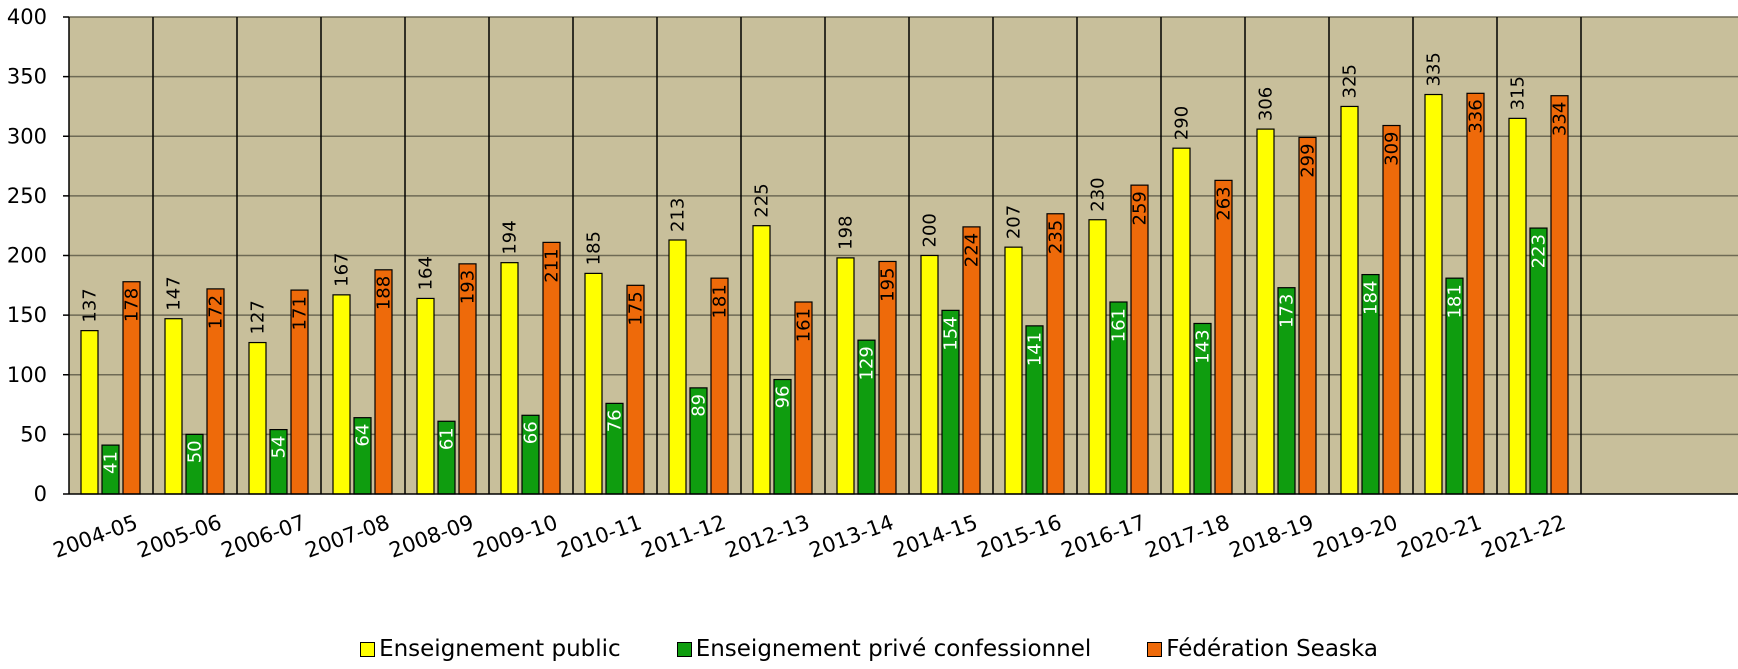 This screenshot has width=1738, height=669. What do you see at coordinates (1187, 536) in the screenshot?
I see `x-tick-label: 2017-18` at bounding box center [1187, 536].